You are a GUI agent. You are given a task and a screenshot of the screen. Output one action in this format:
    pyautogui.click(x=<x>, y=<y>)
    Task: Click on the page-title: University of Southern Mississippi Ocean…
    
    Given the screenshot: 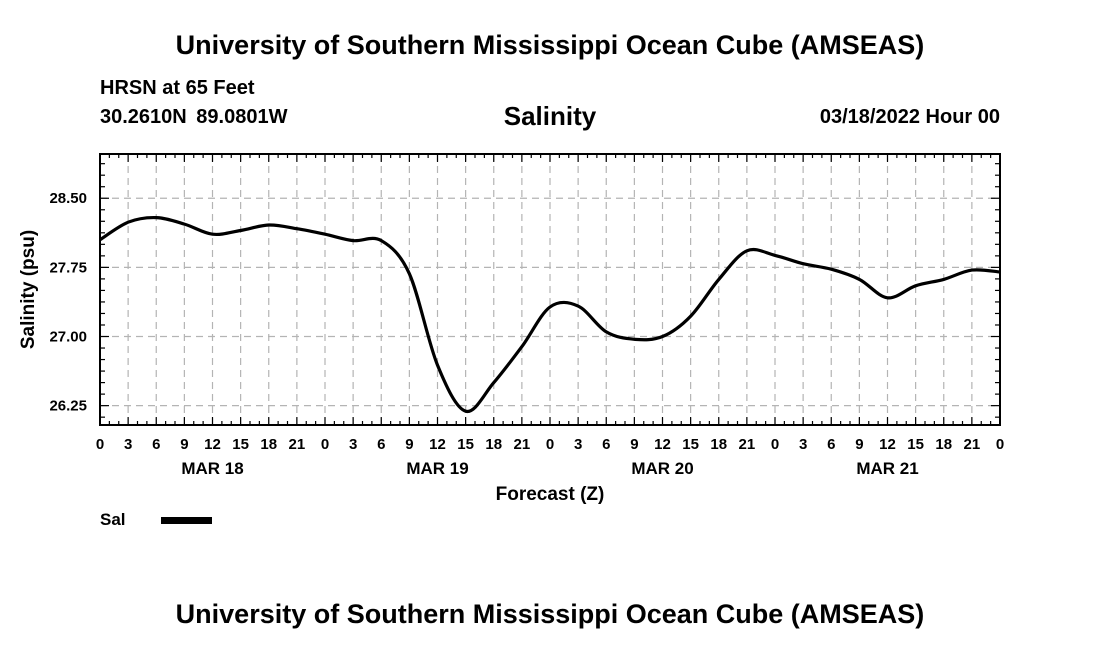 What is the action you would take?
    pyautogui.click(x=550, y=45)
    